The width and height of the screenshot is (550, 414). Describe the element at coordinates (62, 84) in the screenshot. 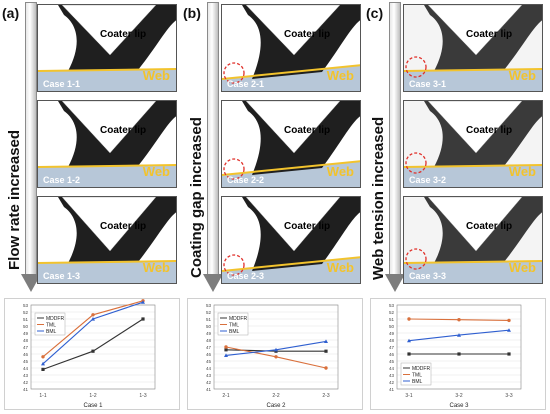

I see `case-label: Case 1-1` at that location.